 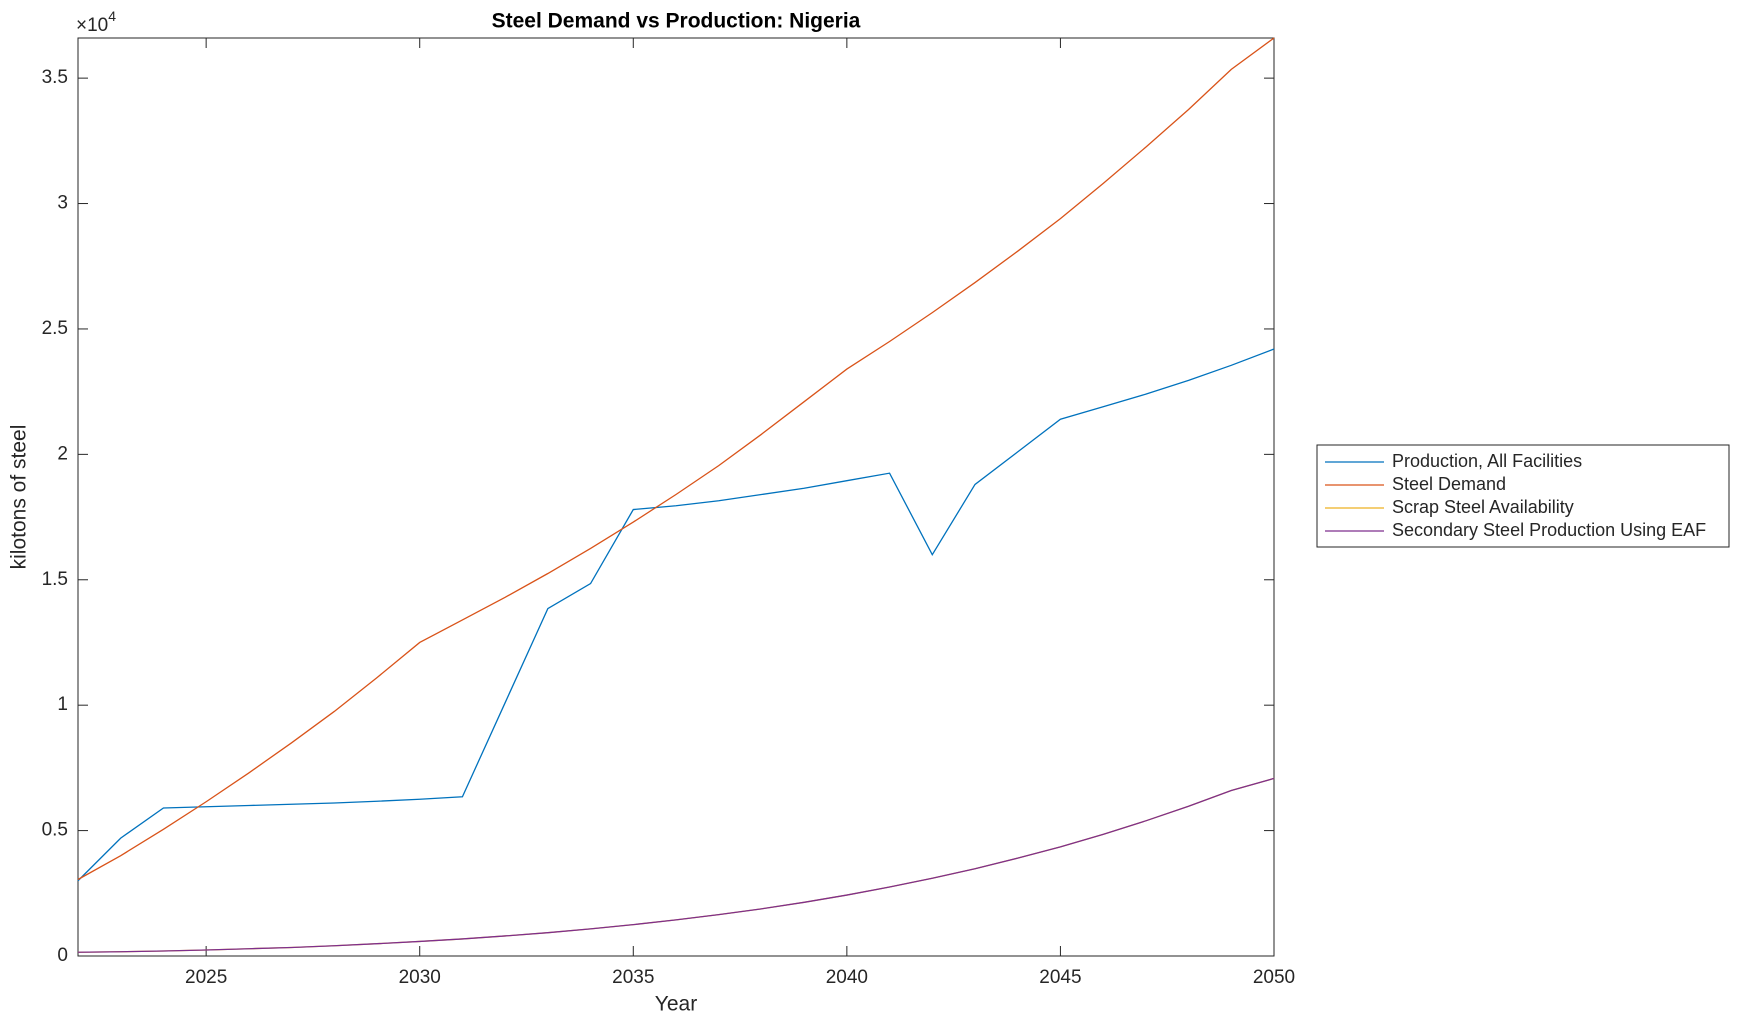 I want to click on y-tick-label: 3.5, so click(x=55, y=77).